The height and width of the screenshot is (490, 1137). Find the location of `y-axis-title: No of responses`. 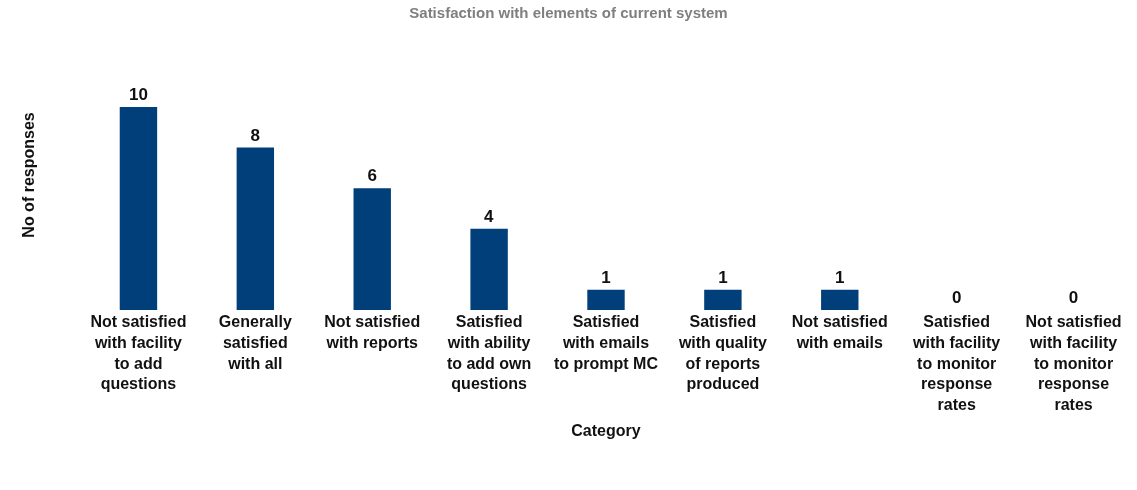

y-axis-title: No of responses is located at coordinates (28, 175).